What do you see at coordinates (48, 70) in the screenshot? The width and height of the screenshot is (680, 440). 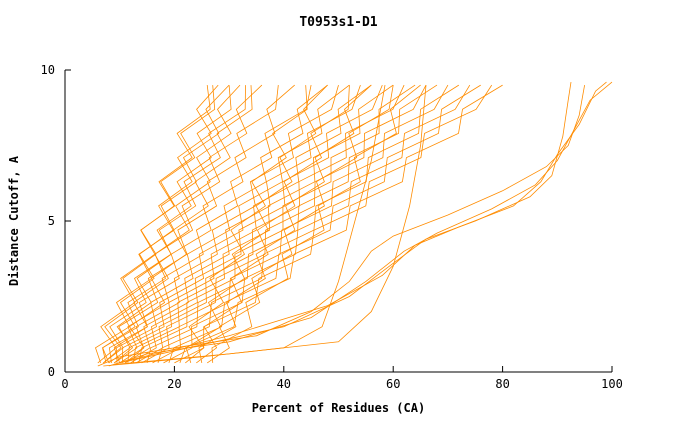 I see `y-tick-label: 10` at bounding box center [48, 70].